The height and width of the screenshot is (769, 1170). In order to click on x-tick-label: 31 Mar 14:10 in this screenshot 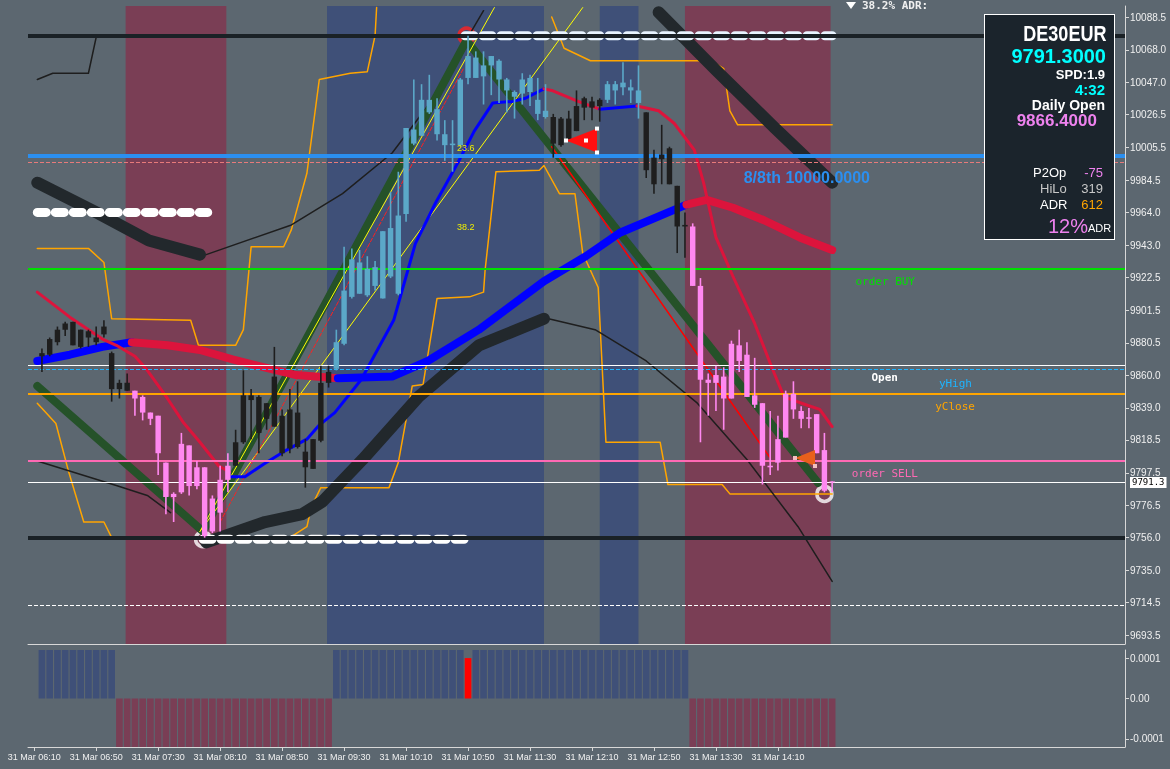, I will do `click(778, 756)`.